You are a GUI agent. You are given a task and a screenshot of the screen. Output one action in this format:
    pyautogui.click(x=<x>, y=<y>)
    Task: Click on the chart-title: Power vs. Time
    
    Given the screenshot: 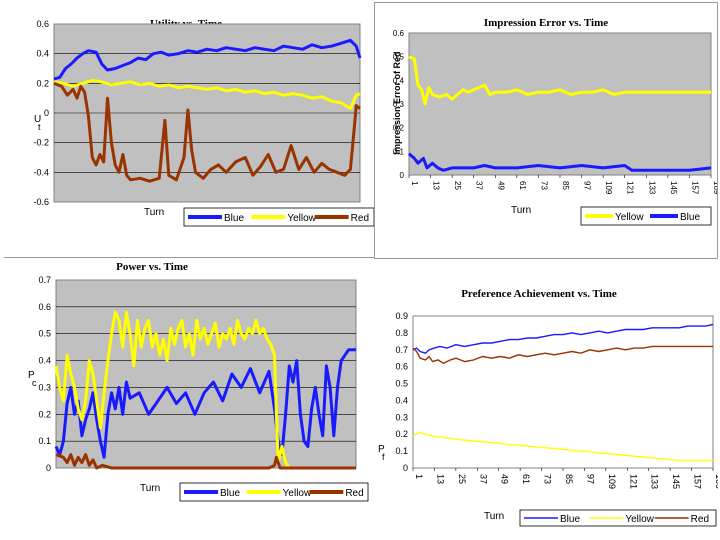 What is the action you would take?
    pyautogui.click(x=152, y=267)
    